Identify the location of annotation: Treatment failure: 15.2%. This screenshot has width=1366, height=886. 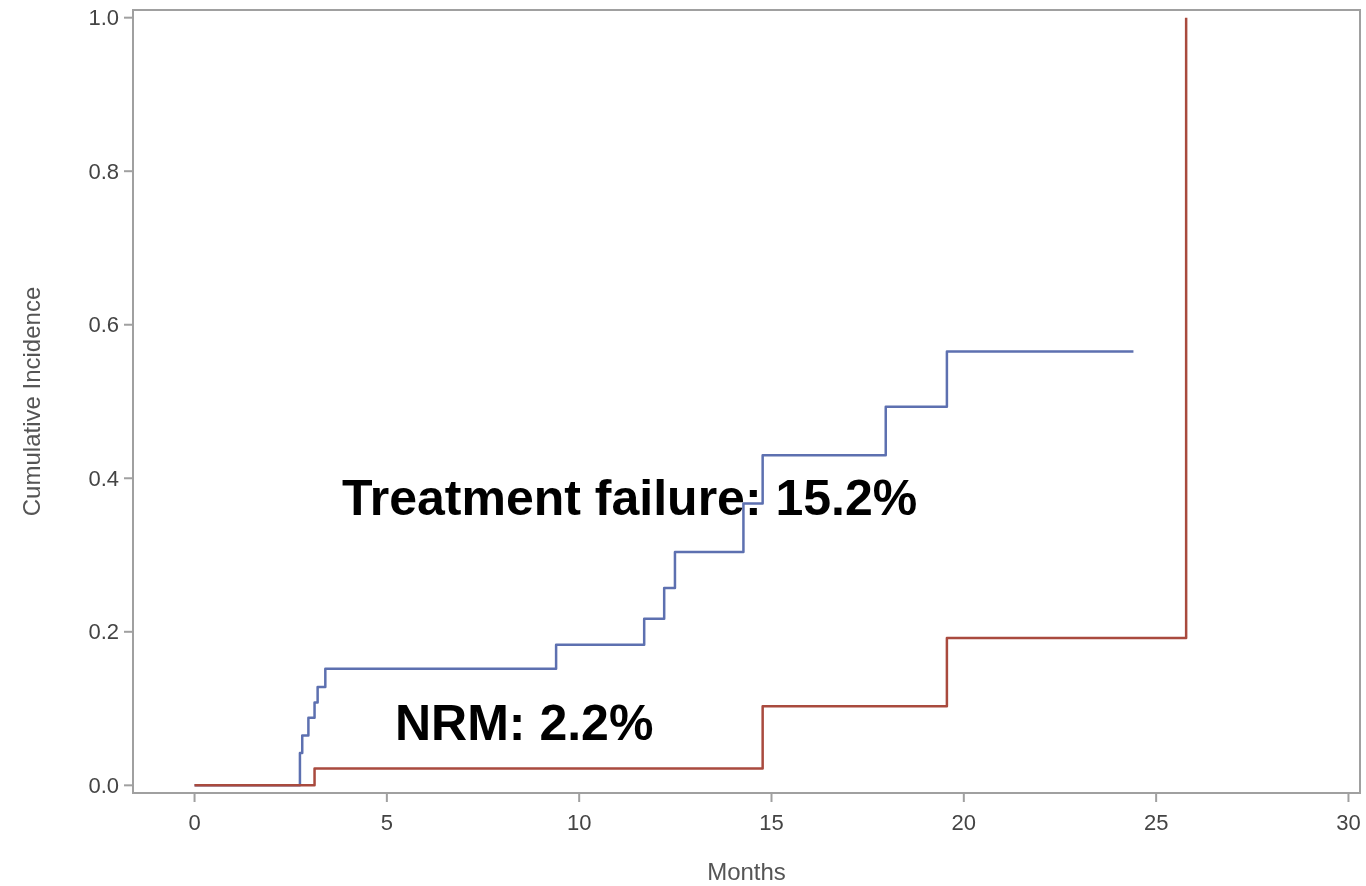
(630, 498).